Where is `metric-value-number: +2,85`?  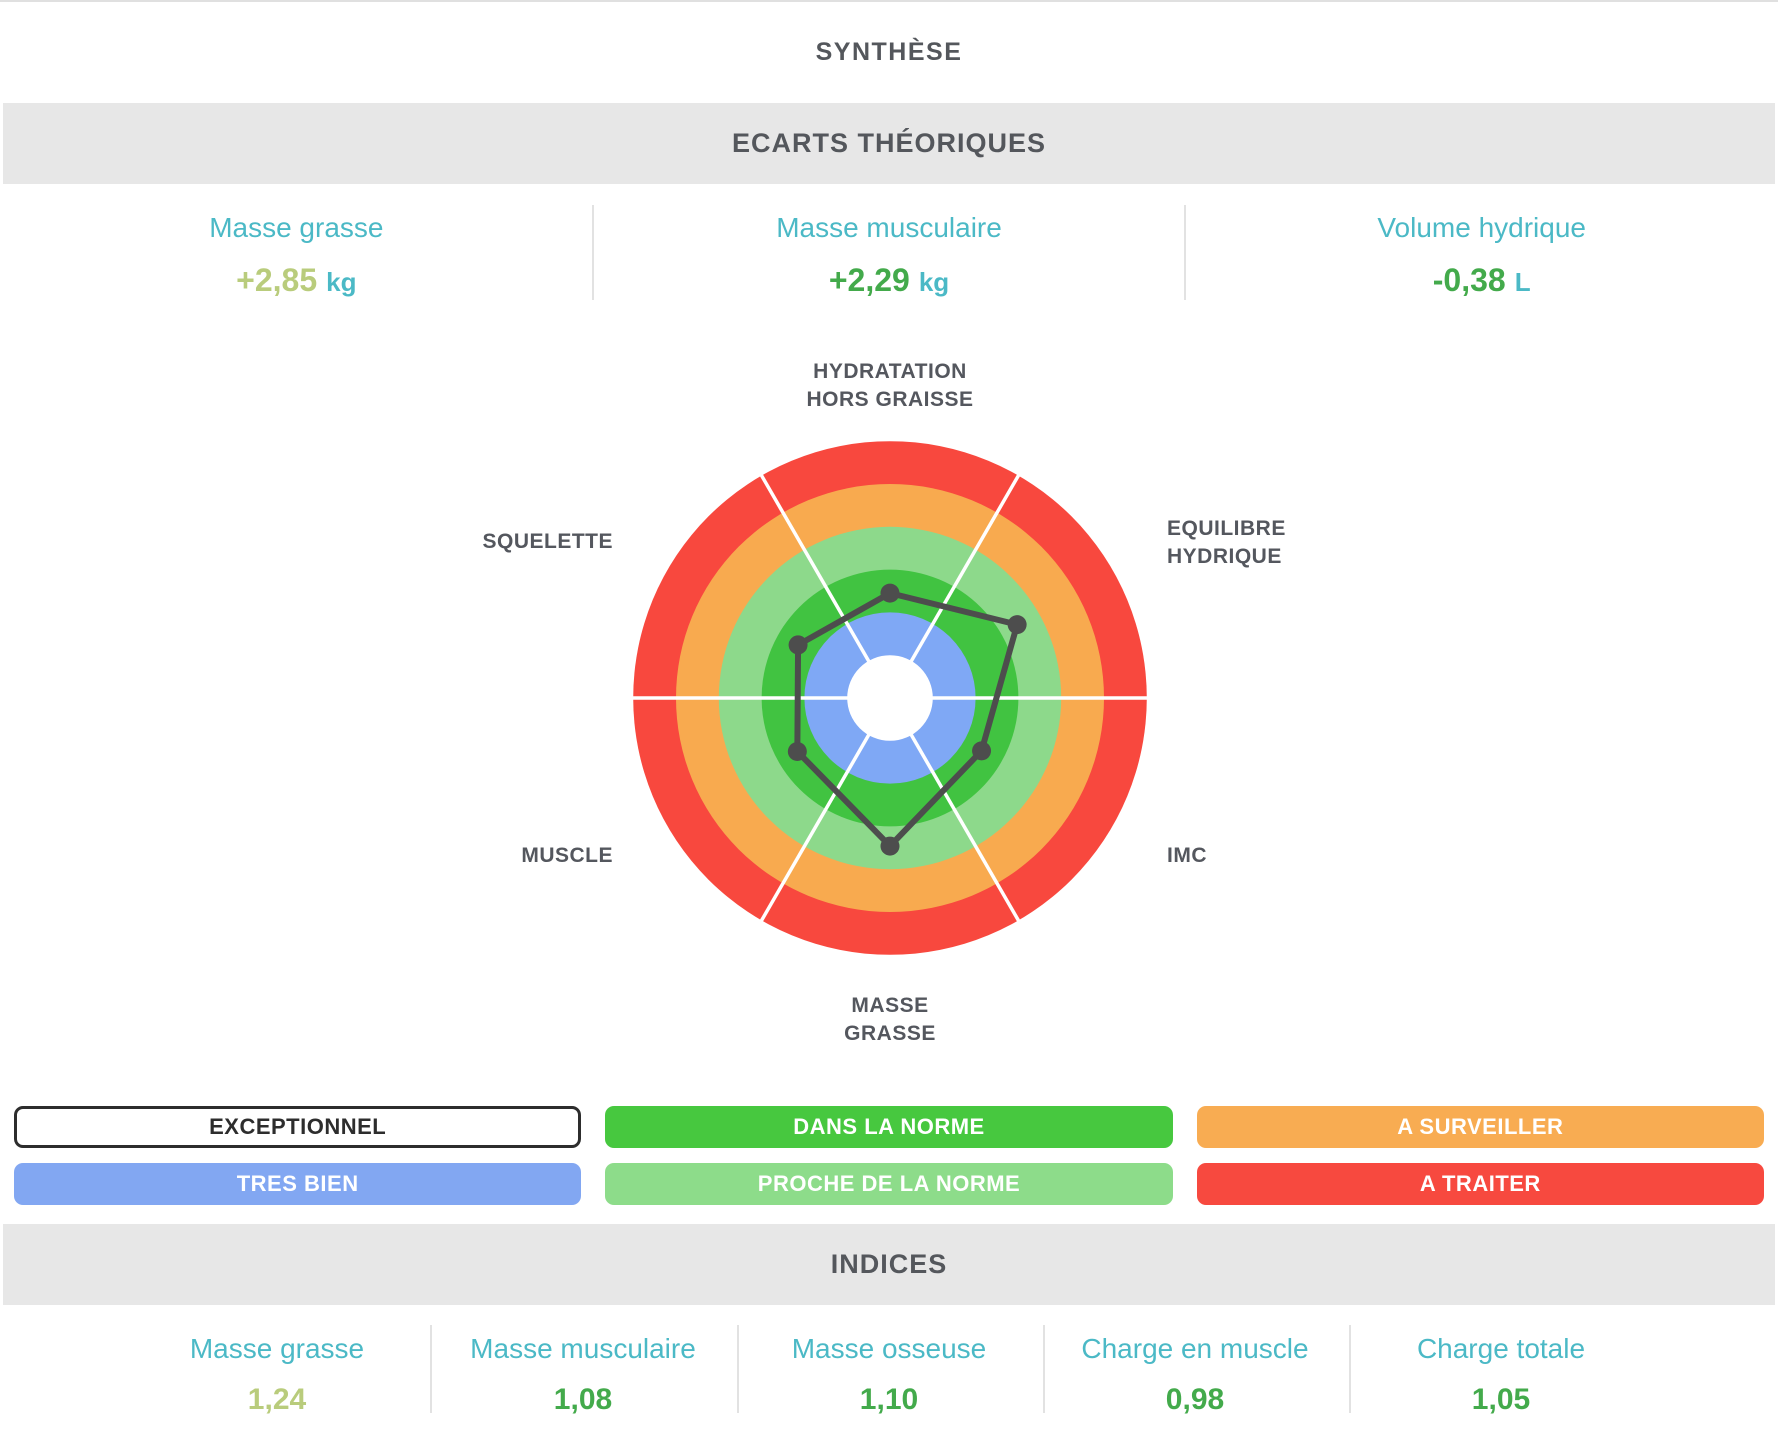 metric-value-number: +2,85 is located at coordinates (277, 280).